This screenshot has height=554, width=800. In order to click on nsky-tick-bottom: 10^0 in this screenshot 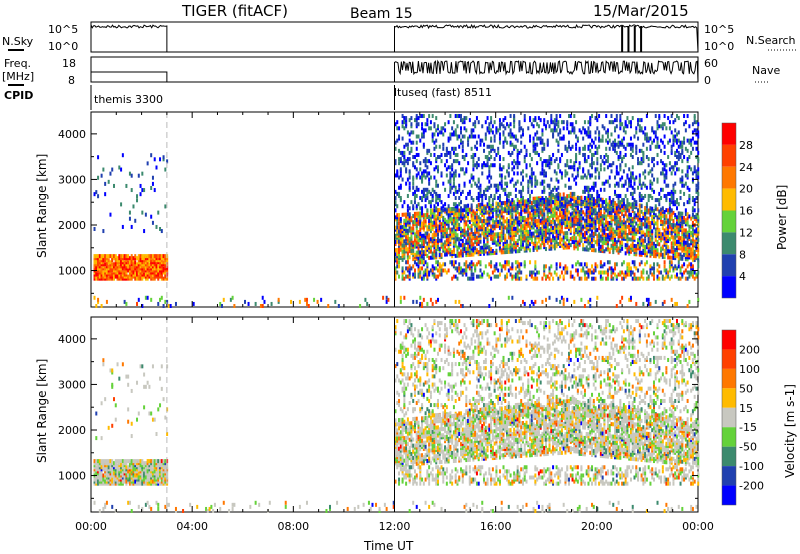, I will do `click(63, 46)`.